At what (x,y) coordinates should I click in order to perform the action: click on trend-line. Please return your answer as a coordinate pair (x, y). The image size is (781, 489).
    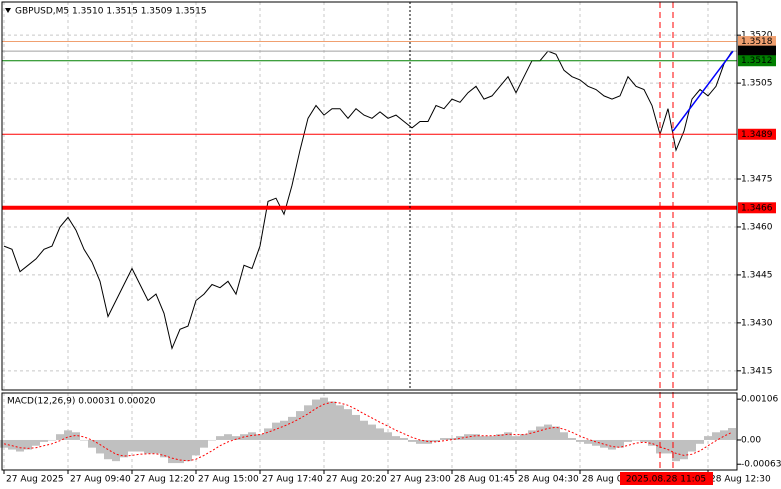
    Looking at the image, I should click on (703, 91).